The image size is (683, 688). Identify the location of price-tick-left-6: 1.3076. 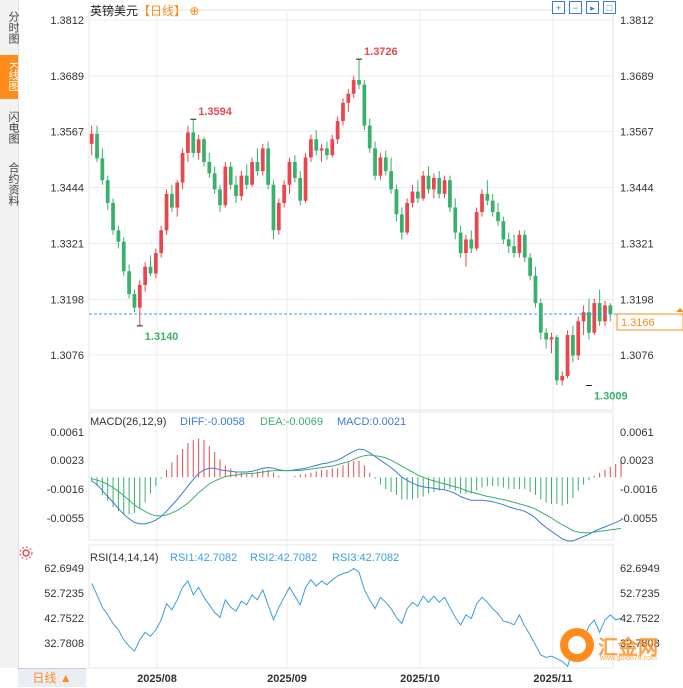
(67, 356).